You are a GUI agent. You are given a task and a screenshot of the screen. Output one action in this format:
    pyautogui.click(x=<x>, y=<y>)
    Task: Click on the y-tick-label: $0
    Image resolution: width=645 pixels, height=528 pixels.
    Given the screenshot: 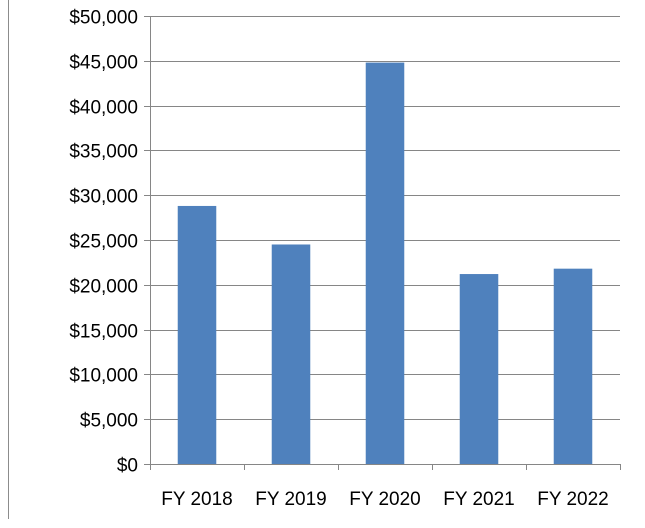 What is the action you would take?
    pyautogui.click(x=127, y=466)
    